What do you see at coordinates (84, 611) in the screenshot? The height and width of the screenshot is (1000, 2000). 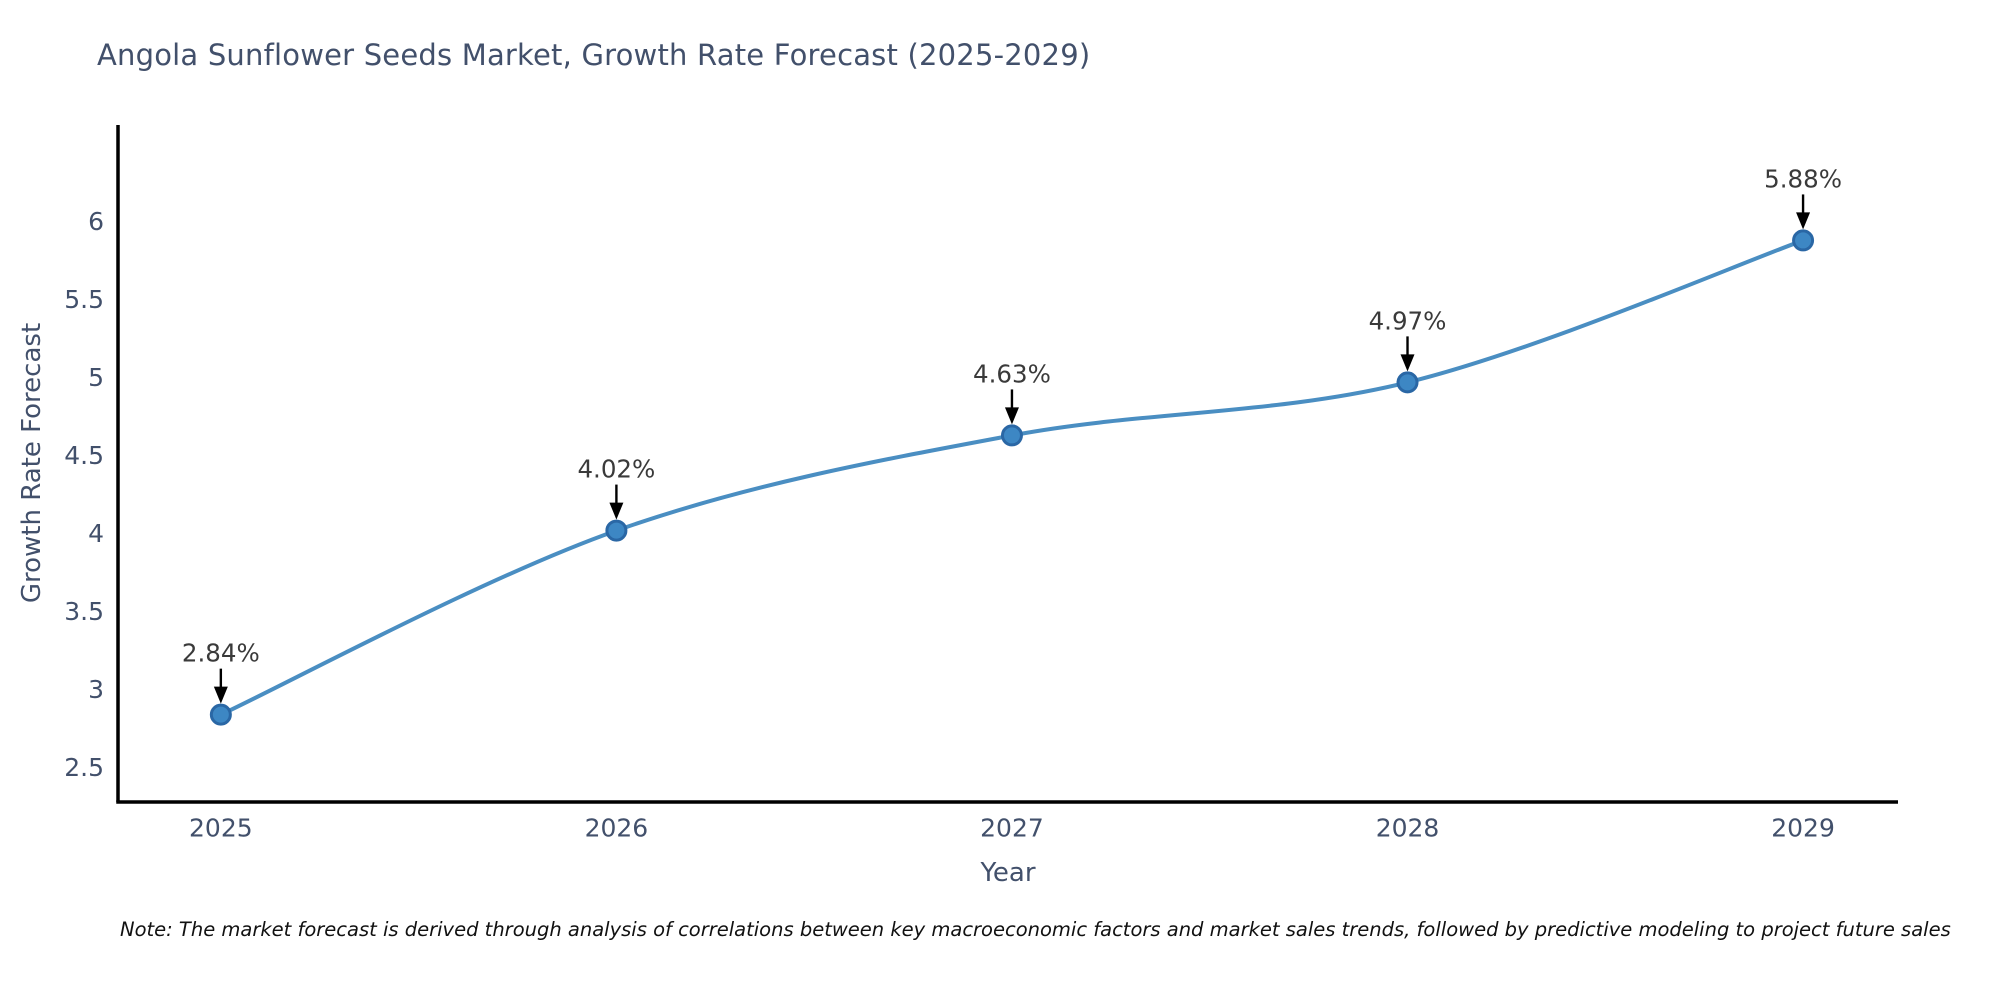 I see `y-tick-label: 3.5` at bounding box center [84, 611].